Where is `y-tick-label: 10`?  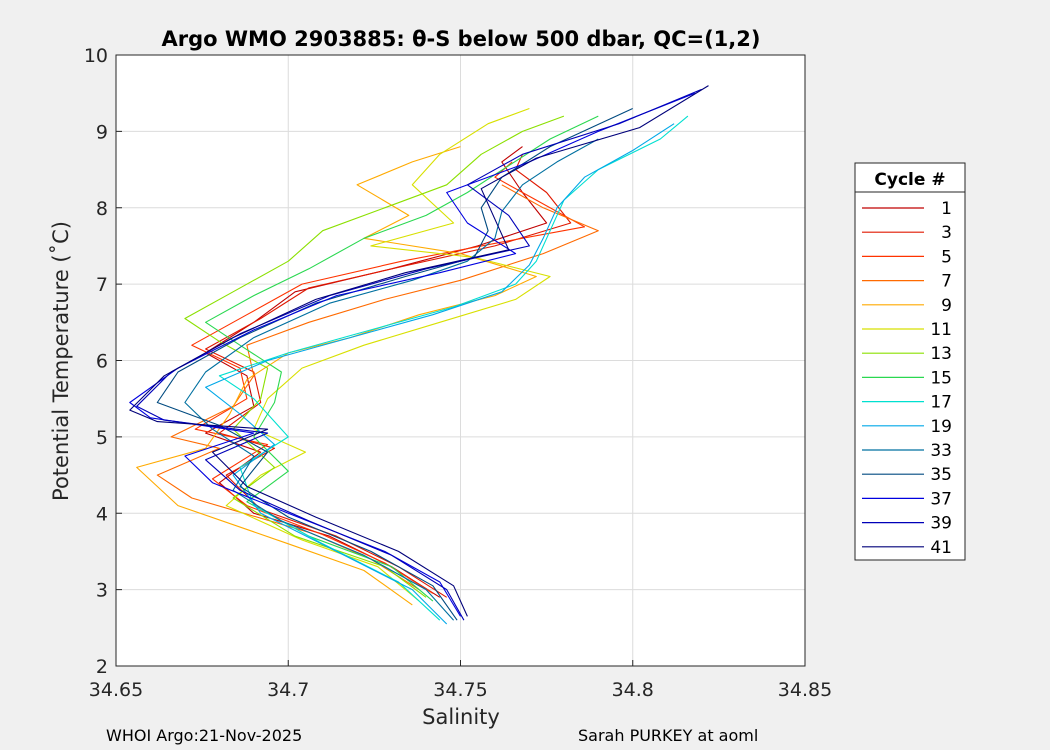 y-tick-label: 10 is located at coordinates (96, 56).